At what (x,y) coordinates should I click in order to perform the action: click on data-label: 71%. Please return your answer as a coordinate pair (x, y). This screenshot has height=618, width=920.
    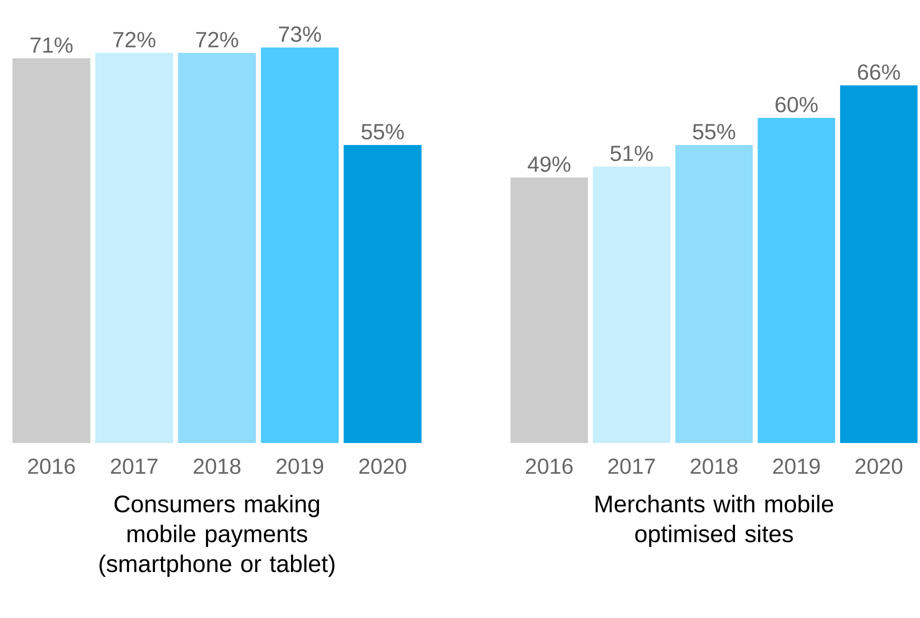
    Looking at the image, I should click on (51, 45).